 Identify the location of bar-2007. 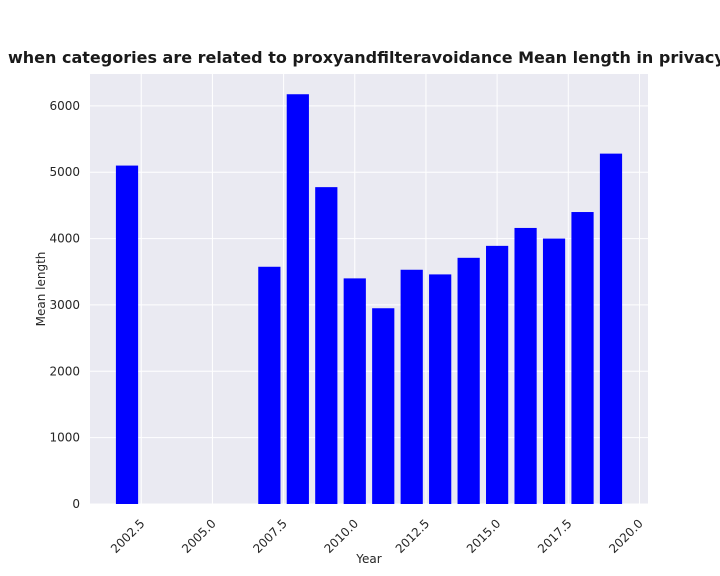
(269, 385).